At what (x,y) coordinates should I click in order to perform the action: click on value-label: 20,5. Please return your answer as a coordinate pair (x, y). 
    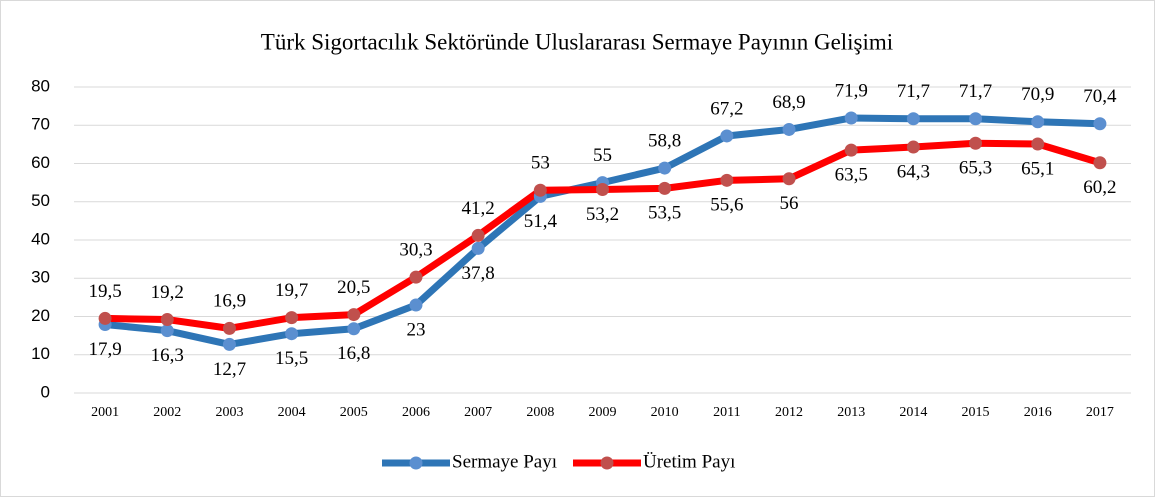
    Looking at the image, I should click on (353, 287).